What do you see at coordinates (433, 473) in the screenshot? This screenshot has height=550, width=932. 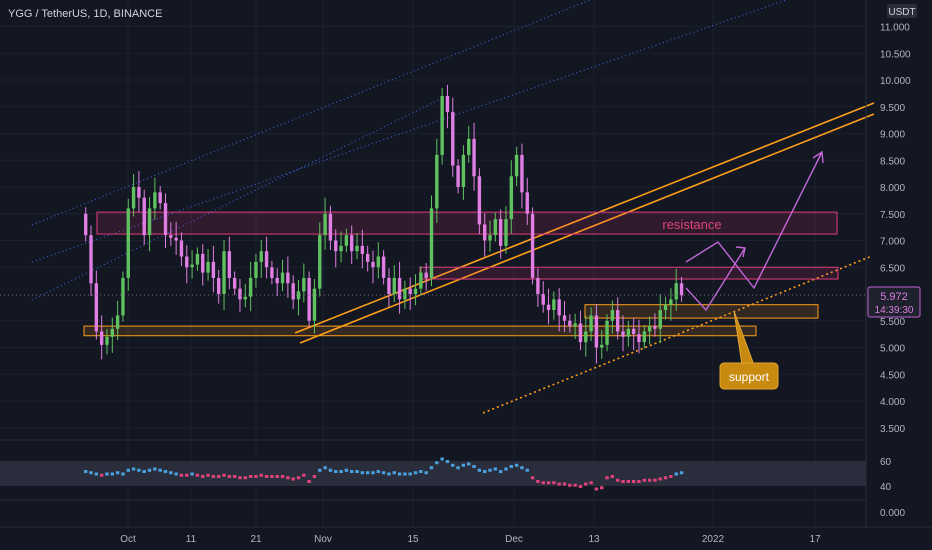 I see `indicator-band` at bounding box center [433, 473].